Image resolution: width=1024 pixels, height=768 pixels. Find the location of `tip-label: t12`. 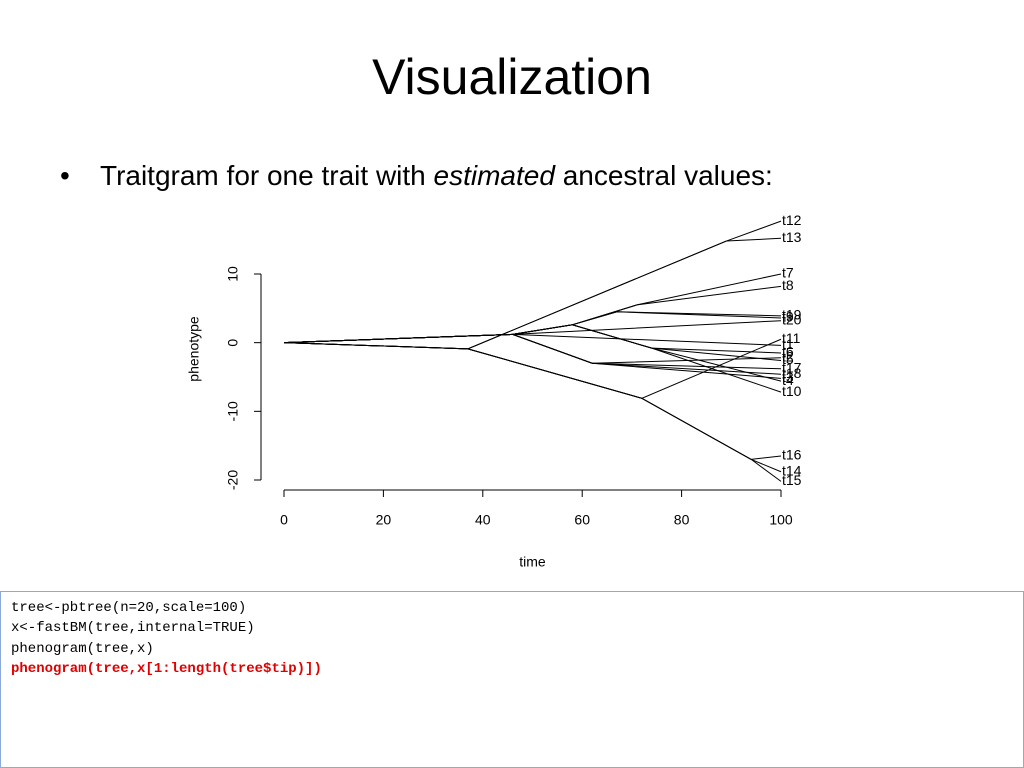

tip-label: t12 is located at coordinates (792, 220).